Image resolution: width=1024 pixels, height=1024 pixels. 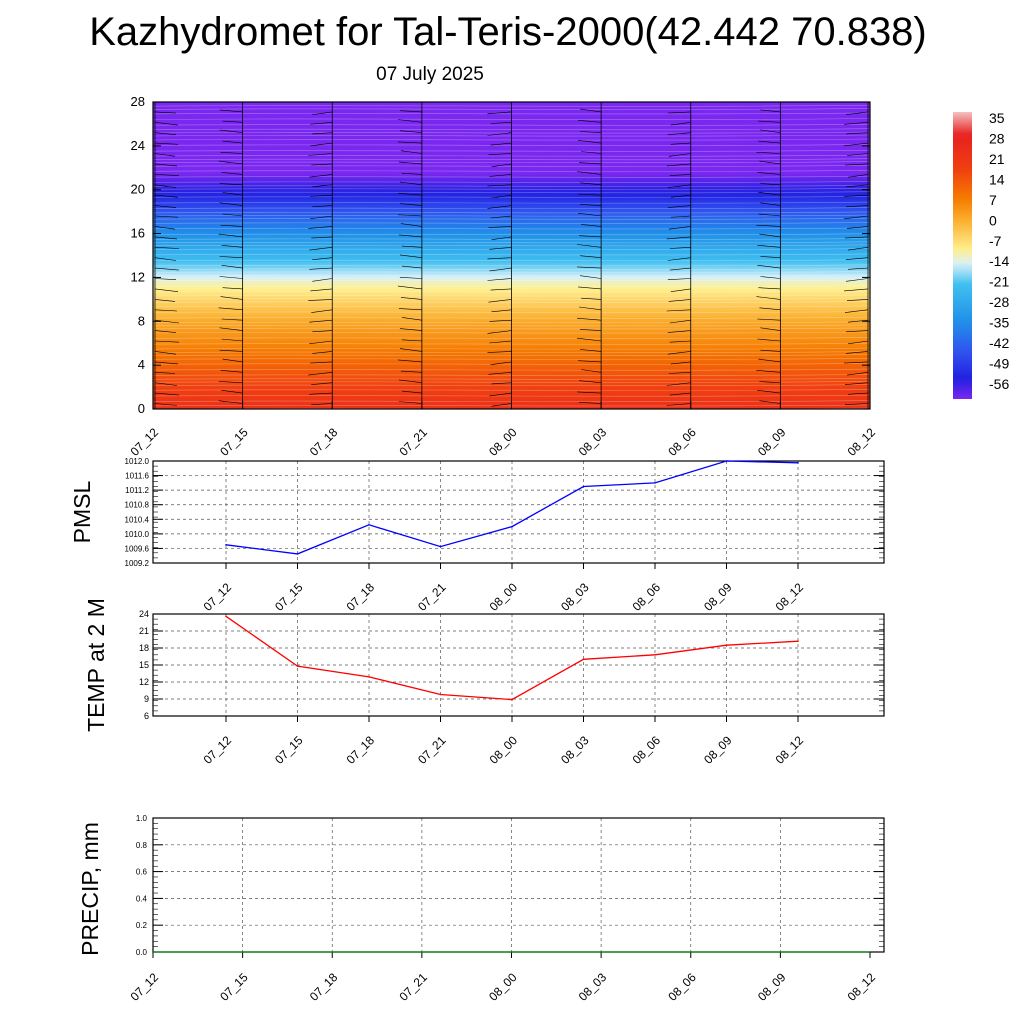 I want to click on colorbar-label: -35, so click(x=999, y=323).